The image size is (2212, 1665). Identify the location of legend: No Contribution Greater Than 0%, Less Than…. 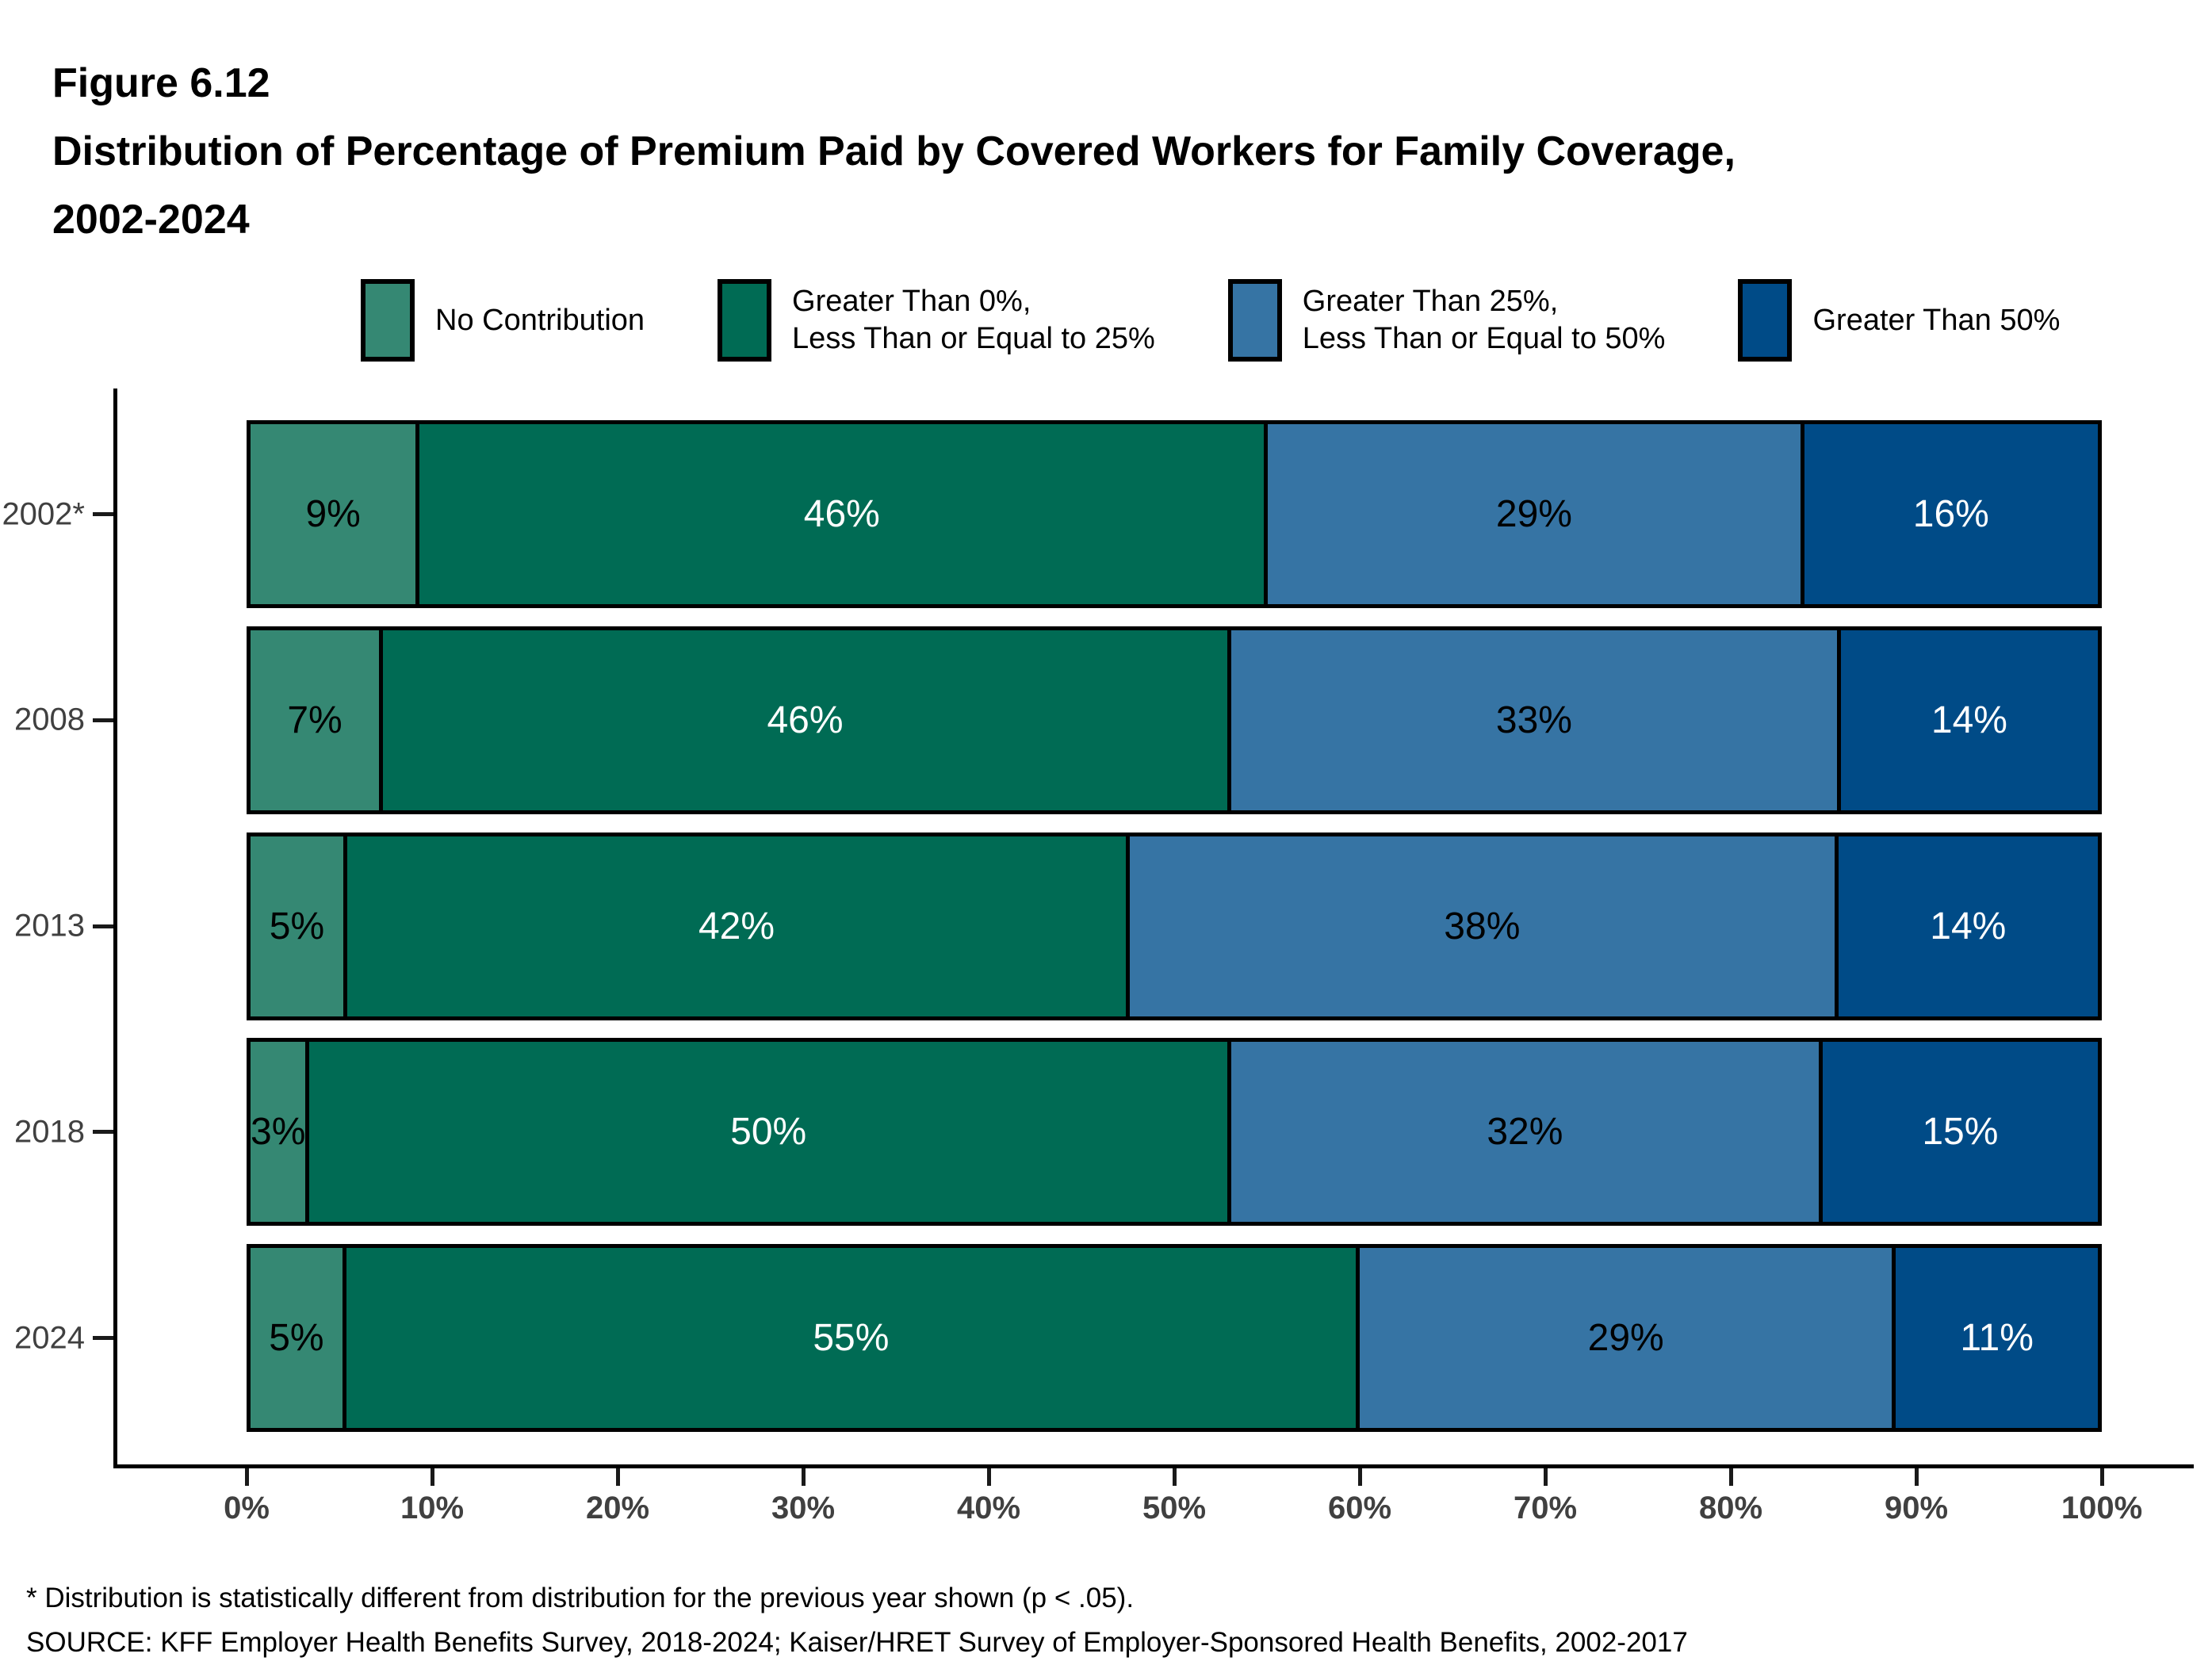
(1210, 320).